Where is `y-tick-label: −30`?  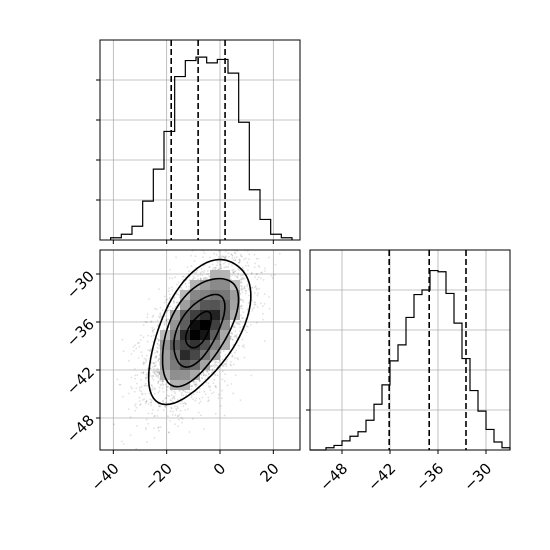 y-tick-label: −30 is located at coordinates (80, 284).